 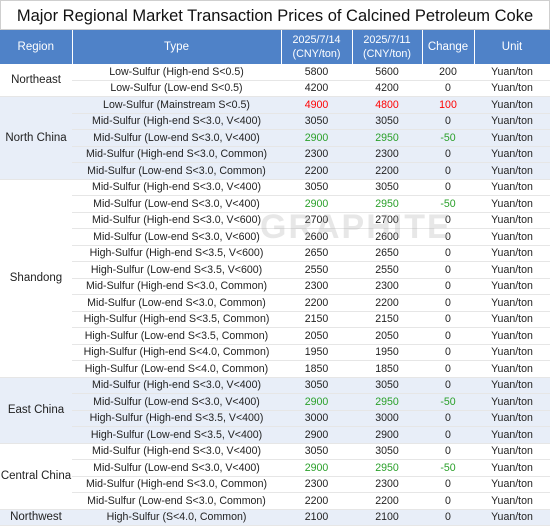 I want to click on price-current-cell: 2150, so click(x=316, y=319).